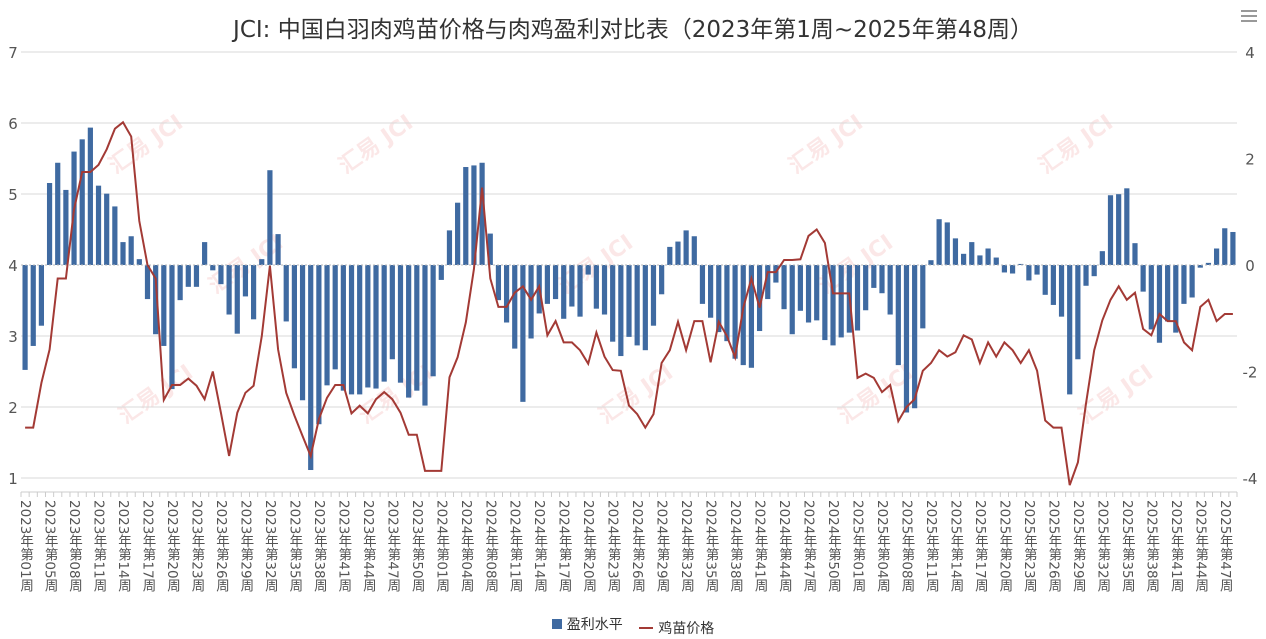 The height and width of the screenshot is (639, 1266). What do you see at coordinates (294, 546) in the screenshot?
I see `x-tick-label: 2023年第35周` at bounding box center [294, 546].